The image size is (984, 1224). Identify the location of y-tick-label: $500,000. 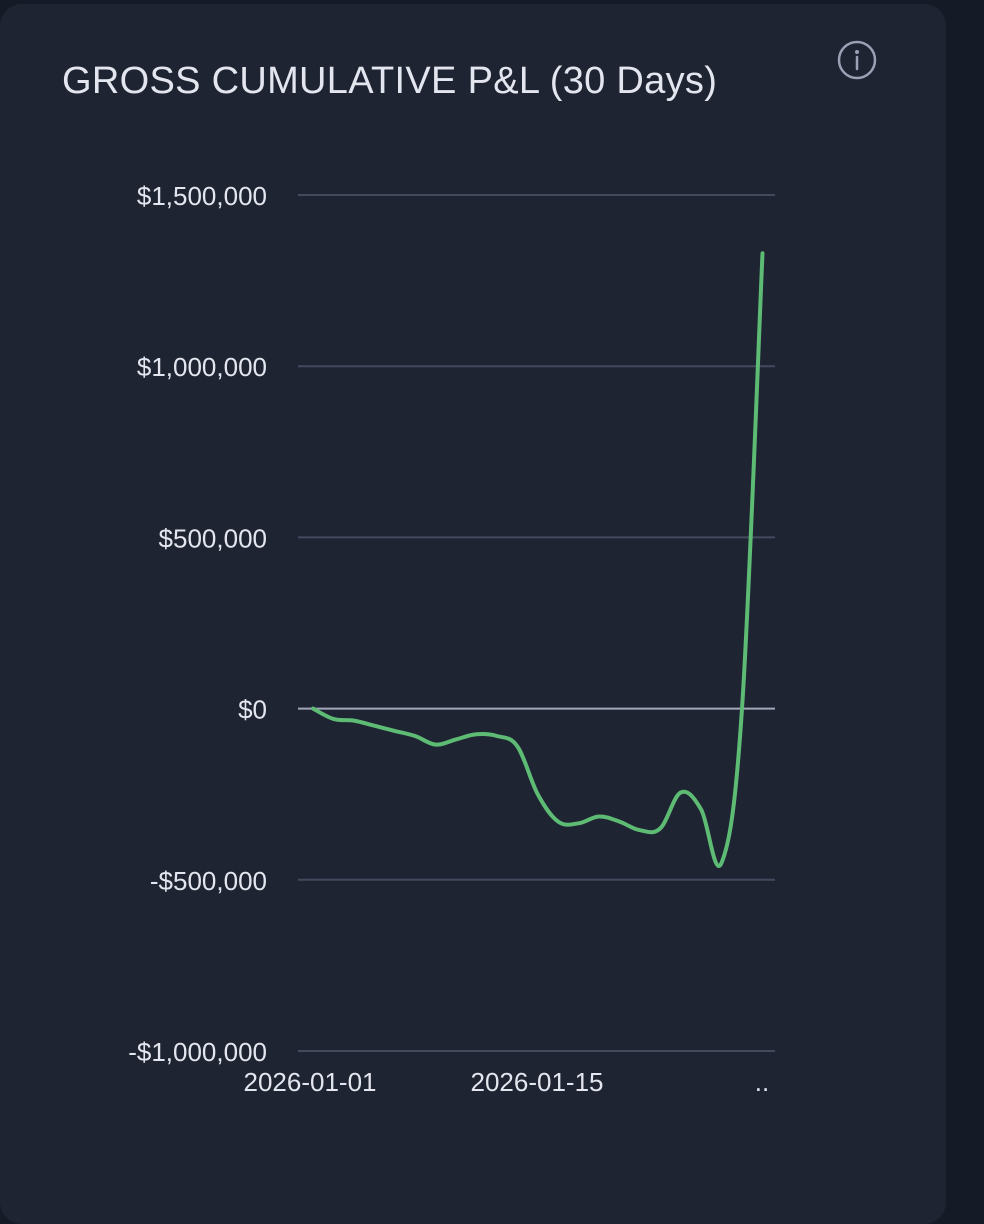
(213, 538).